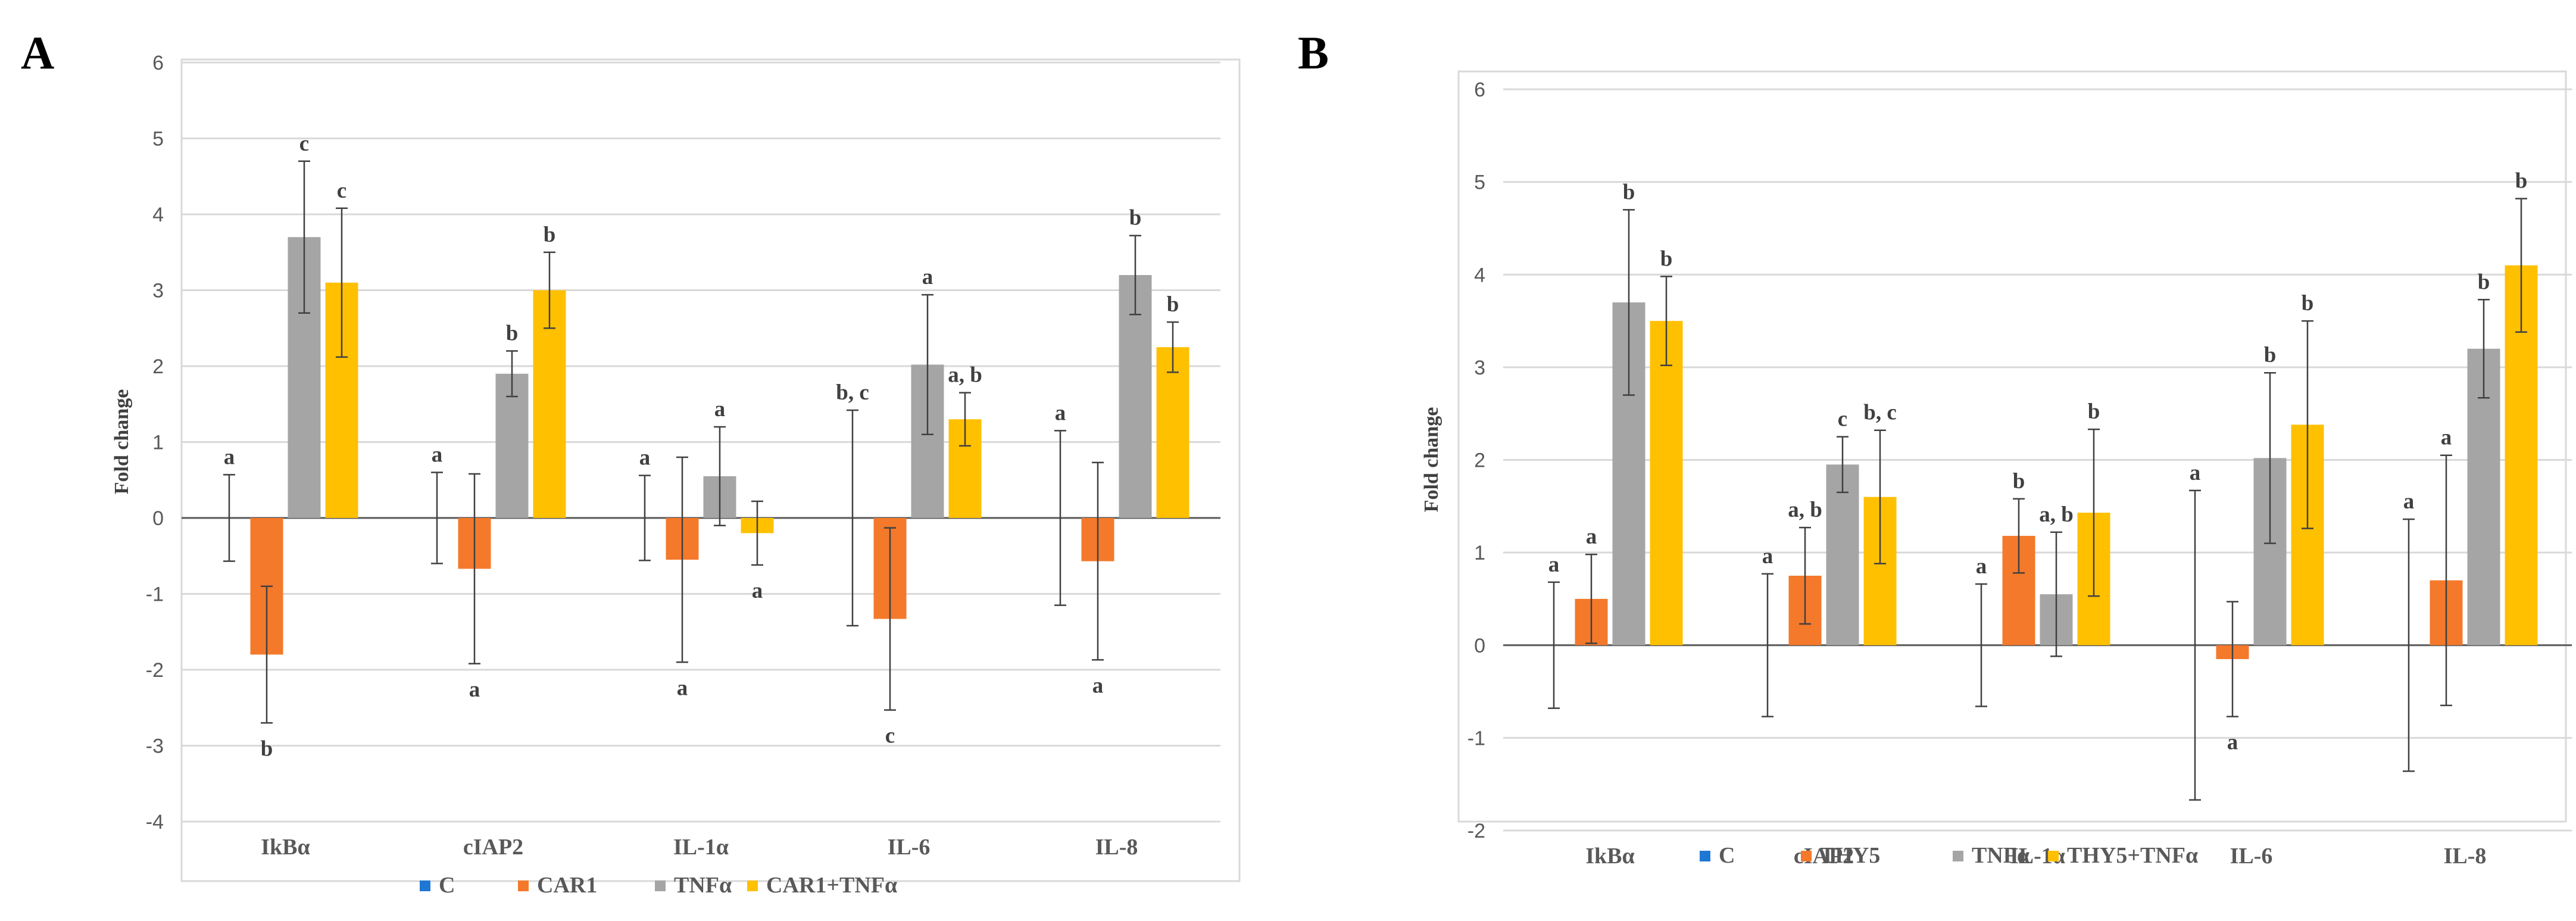 The image size is (2576, 921). What do you see at coordinates (1313, 53) in the screenshot?
I see `panel-label: B` at bounding box center [1313, 53].